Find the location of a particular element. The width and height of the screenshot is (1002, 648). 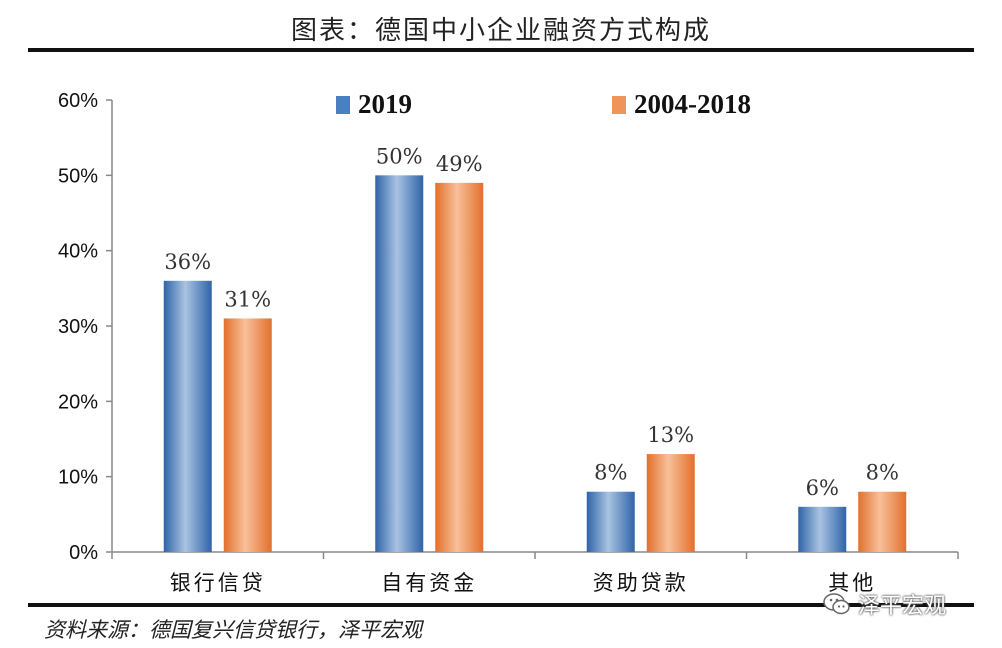

data-label: 49% is located at coordinates (459, 164).